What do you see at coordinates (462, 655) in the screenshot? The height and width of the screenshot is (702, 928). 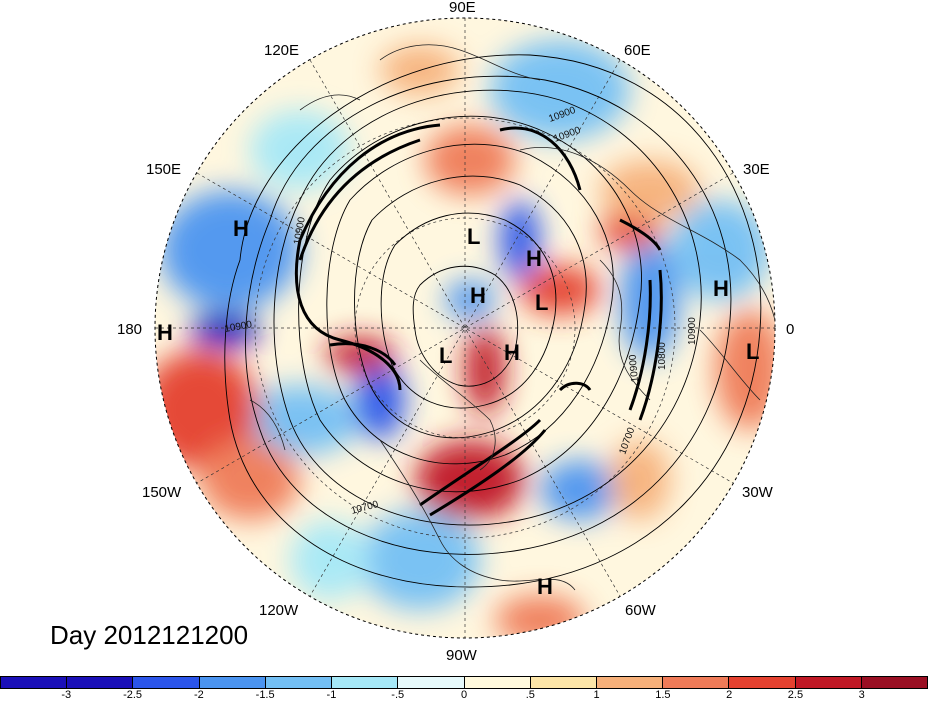 I see `lon-label-90w: 90W` at bounding box center [462, 655].